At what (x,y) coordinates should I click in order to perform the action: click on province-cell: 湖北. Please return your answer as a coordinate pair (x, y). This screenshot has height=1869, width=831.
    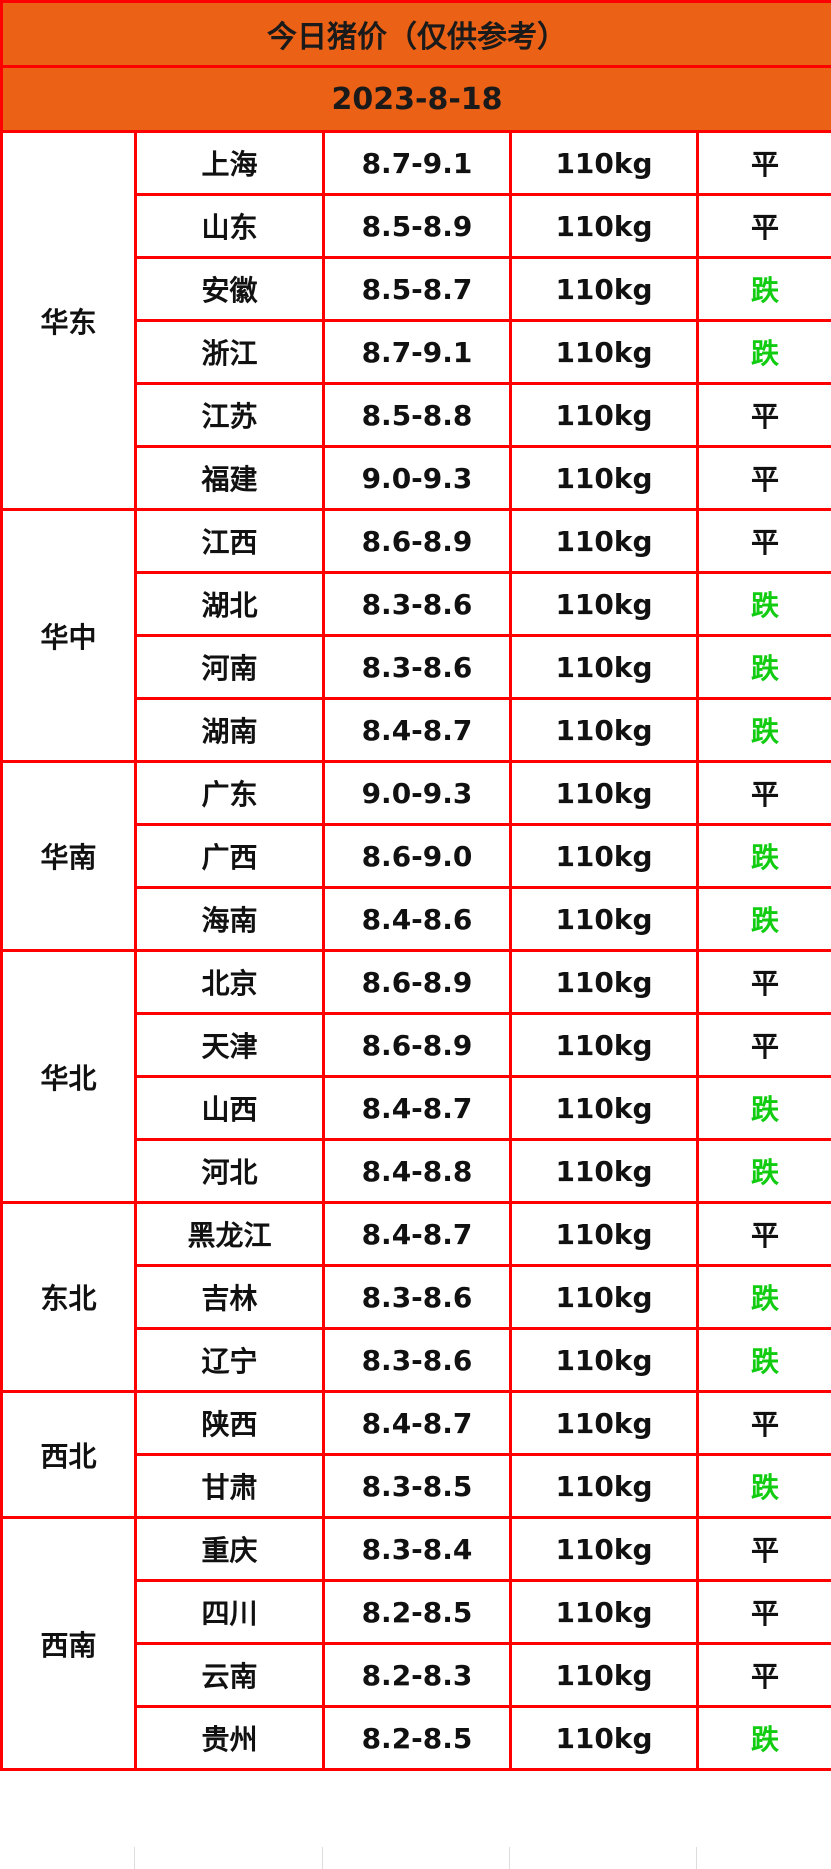
    Looking at the image, I should click on (229, 604).